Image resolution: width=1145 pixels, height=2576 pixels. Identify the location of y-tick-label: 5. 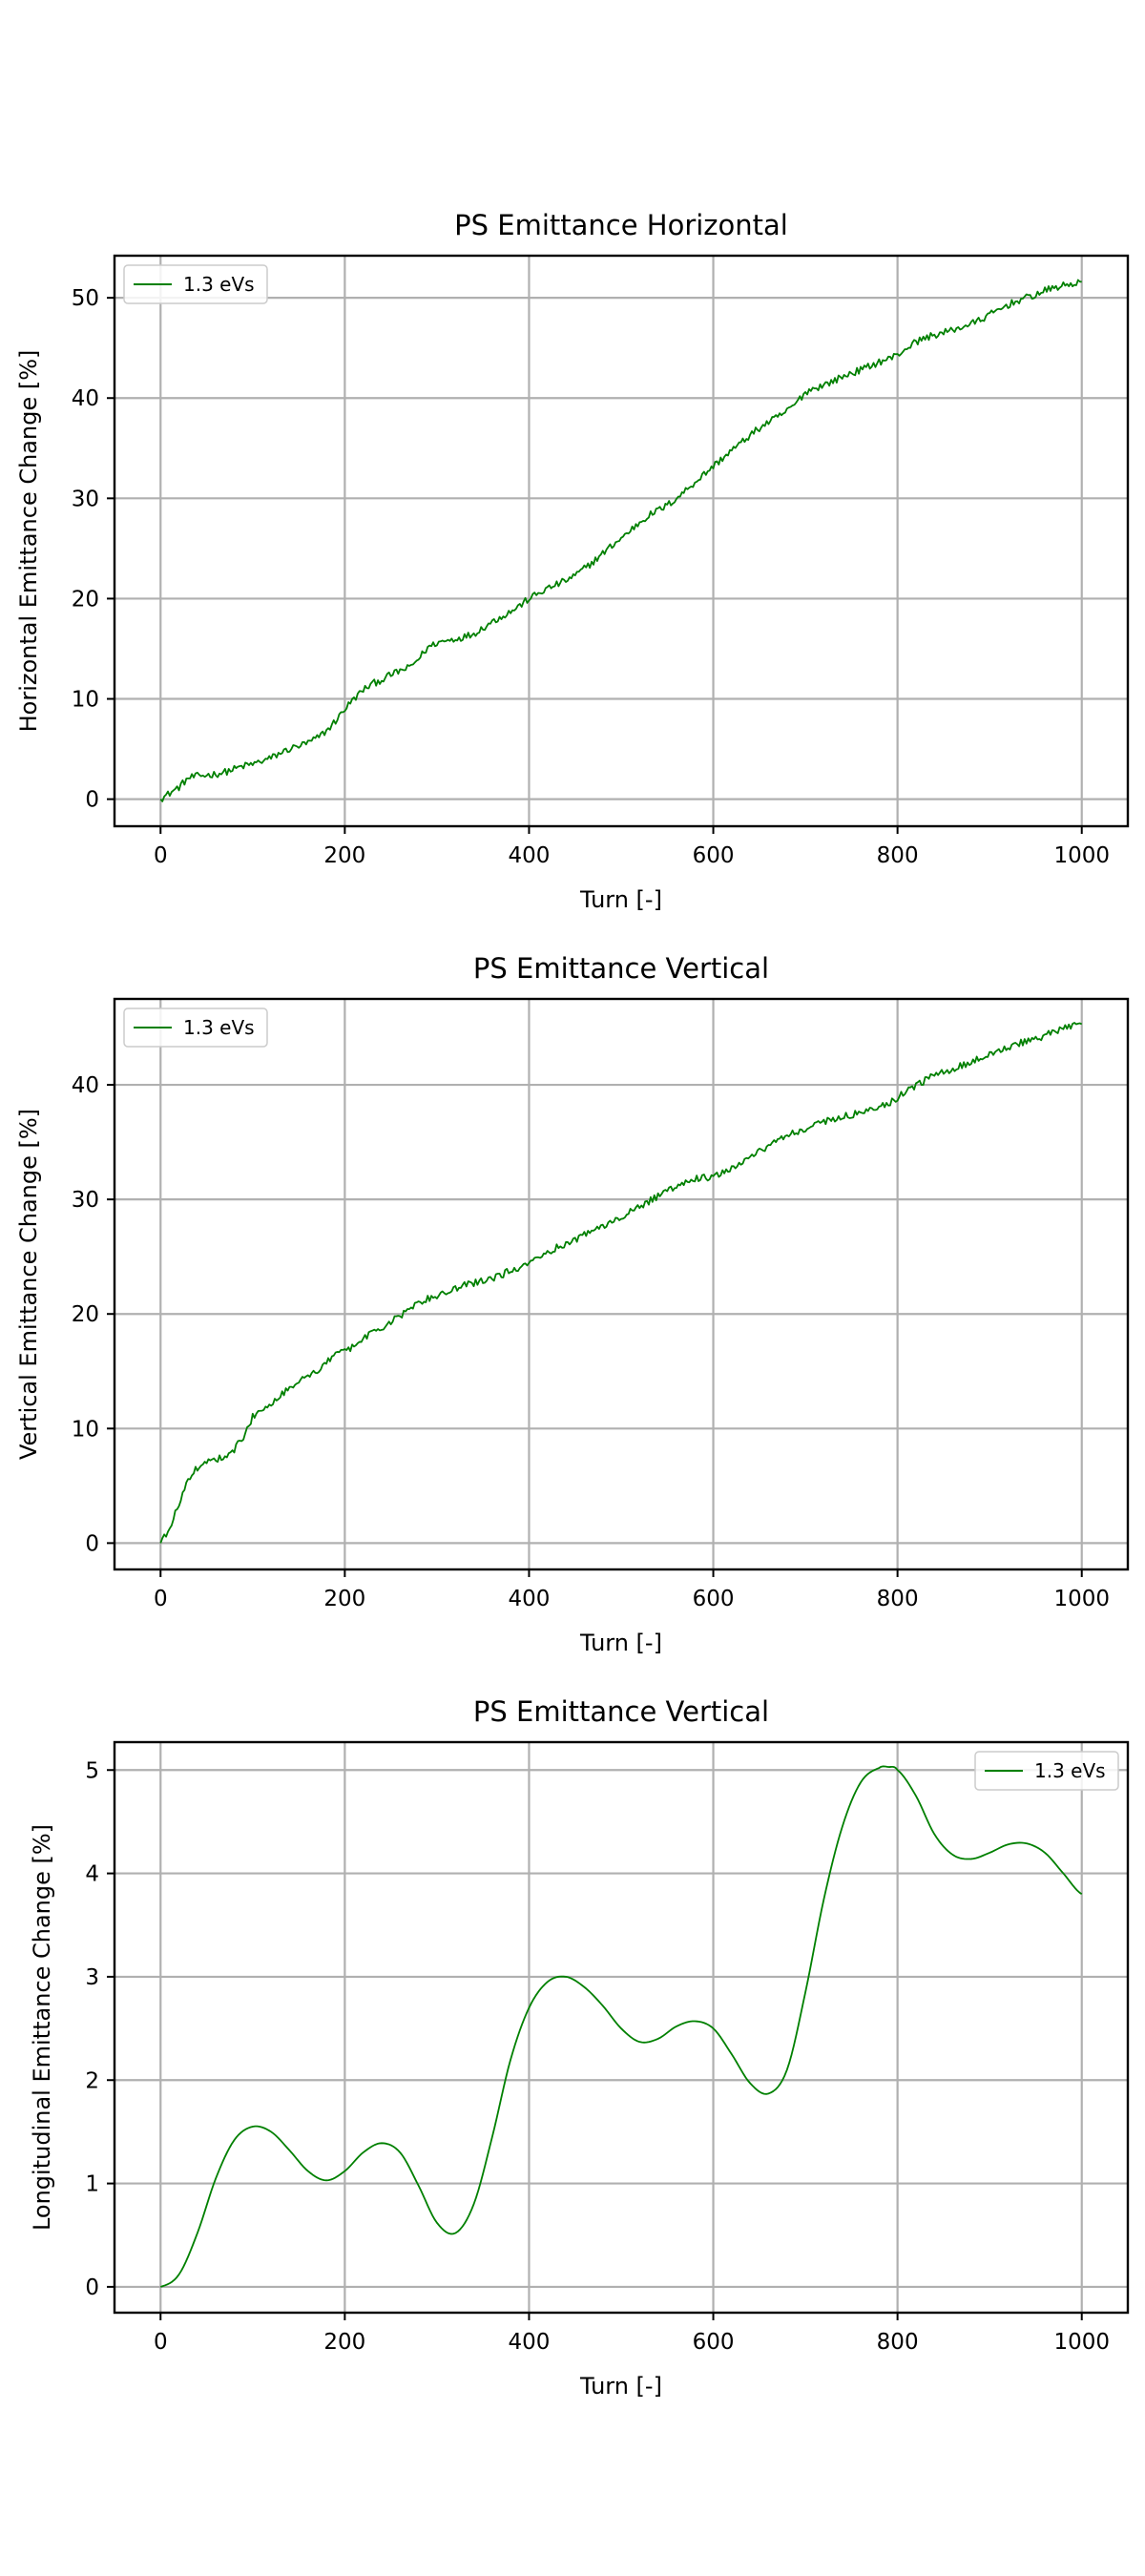
(92, 1770).